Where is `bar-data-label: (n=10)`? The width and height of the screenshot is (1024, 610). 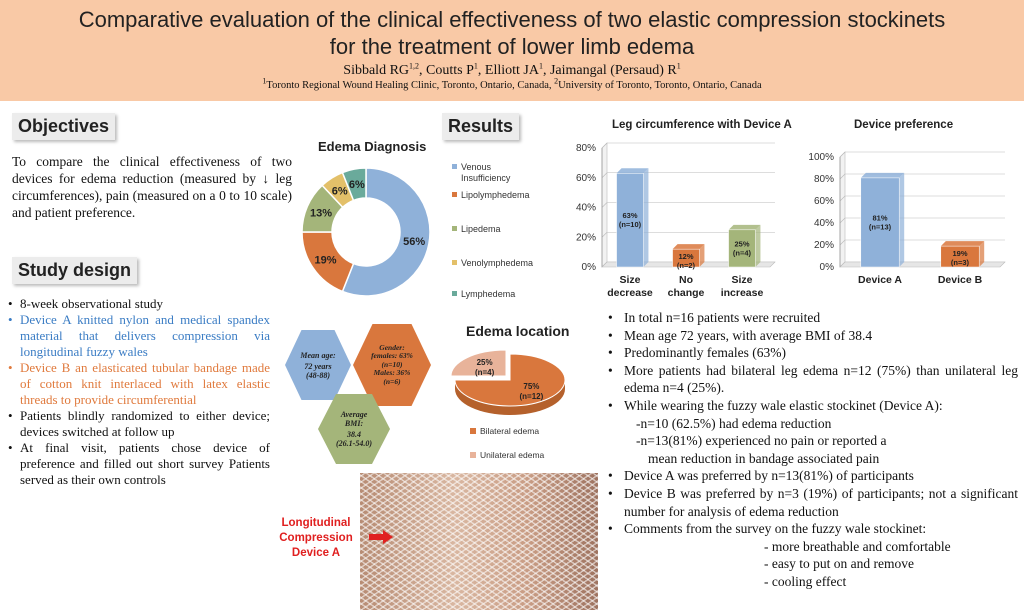
bar-data-label: (n=10) is located at coordinates (630, 224).